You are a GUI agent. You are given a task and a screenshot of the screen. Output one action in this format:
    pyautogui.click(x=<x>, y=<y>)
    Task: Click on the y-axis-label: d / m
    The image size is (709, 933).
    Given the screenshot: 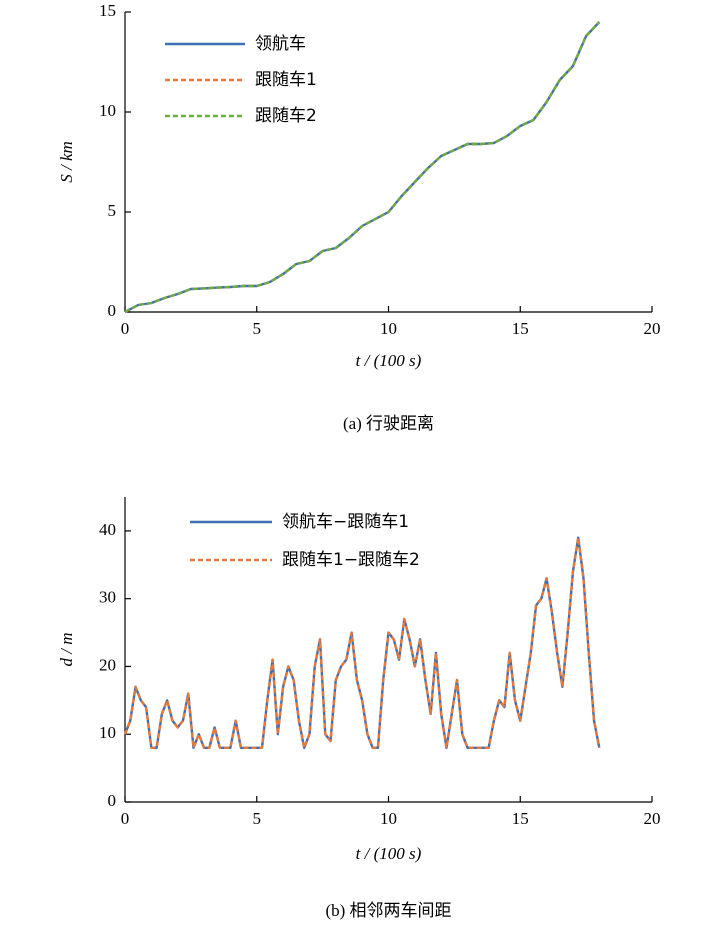 What is the action you would take?
    pyautogui.click(x=66, y=650)
    